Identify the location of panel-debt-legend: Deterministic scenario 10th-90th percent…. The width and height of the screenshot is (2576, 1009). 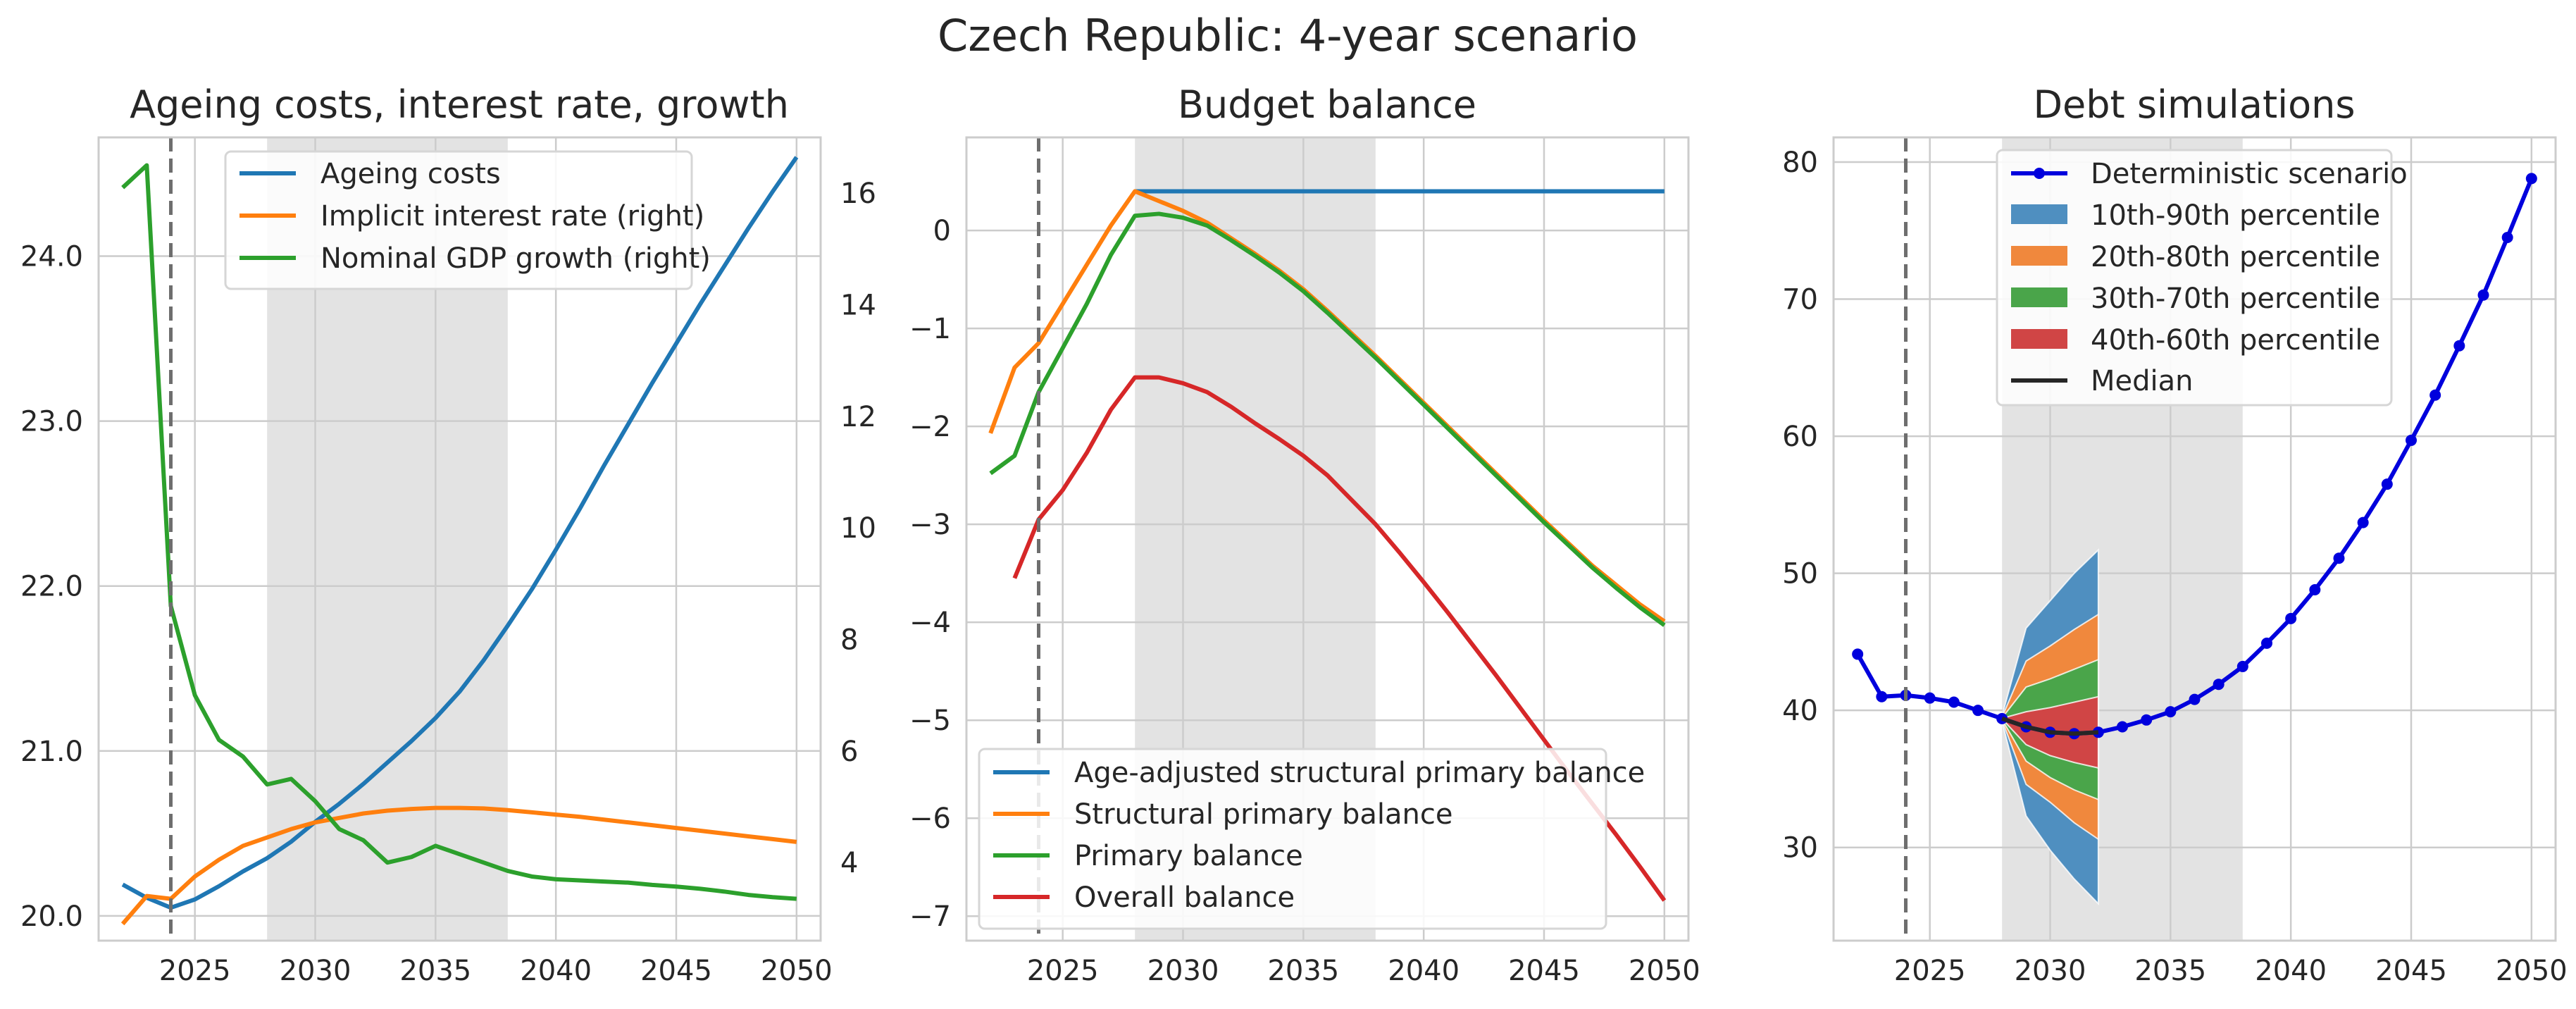
(2202, 278).